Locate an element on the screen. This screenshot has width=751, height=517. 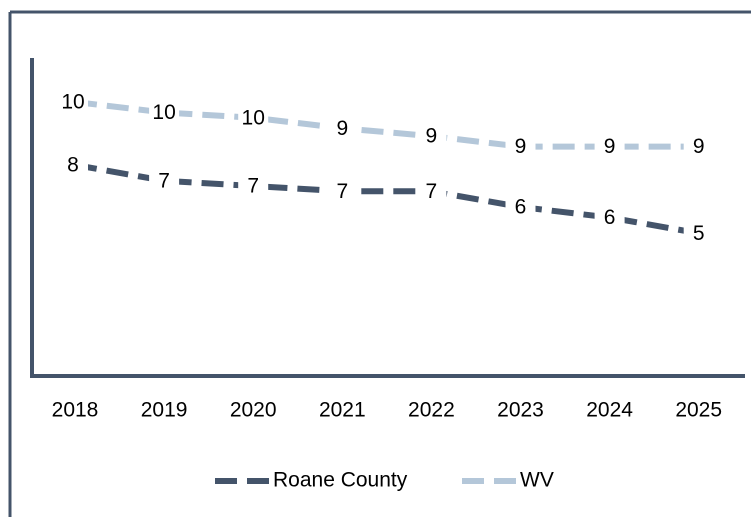
legend-label: Roane County is located at coordinates (340, 480).